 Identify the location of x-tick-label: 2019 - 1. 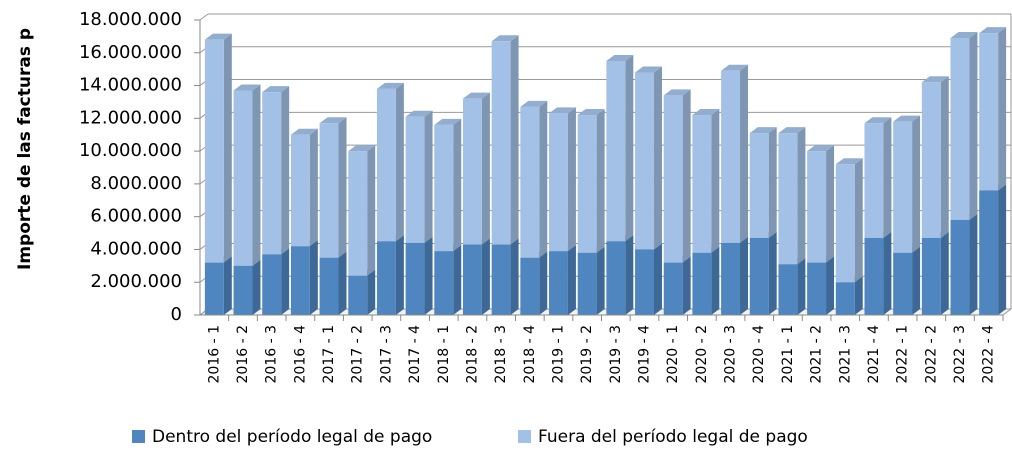
(558, 354).